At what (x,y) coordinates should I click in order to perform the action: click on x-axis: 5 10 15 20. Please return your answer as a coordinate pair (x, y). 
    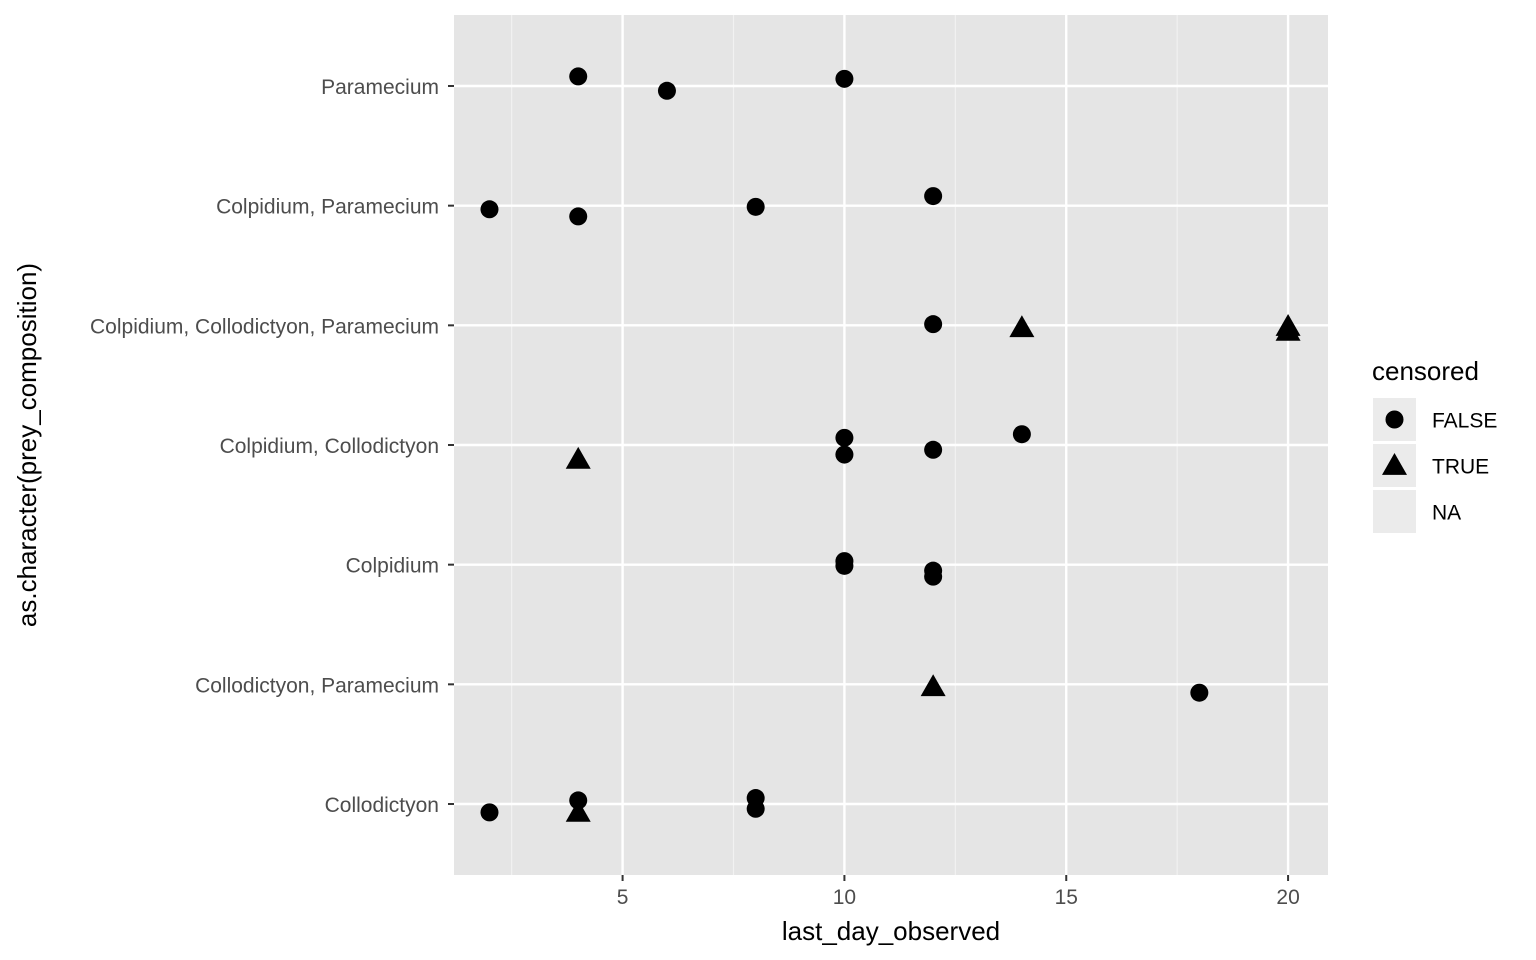
    Looking at the image, I should click on (958, 892).